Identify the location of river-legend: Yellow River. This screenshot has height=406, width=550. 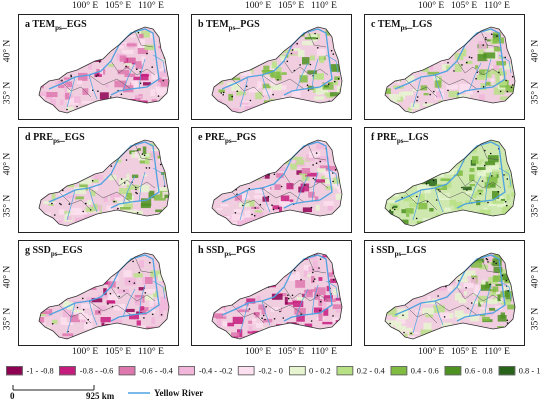
(165, 393).